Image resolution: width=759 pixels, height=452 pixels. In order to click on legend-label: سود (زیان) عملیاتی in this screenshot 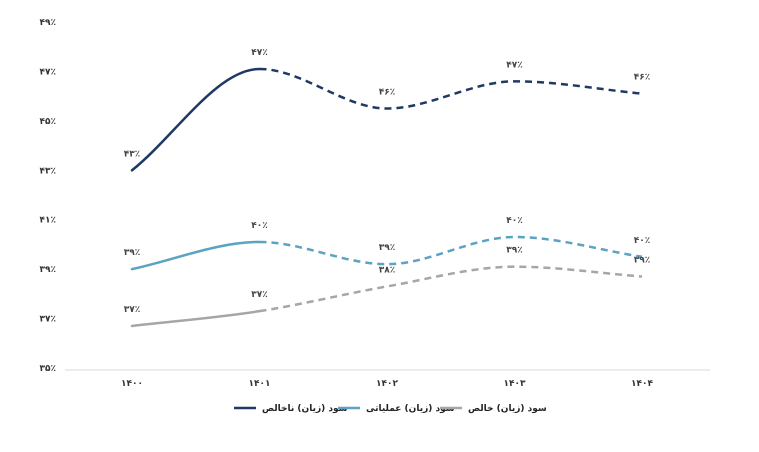, I will do `click(410, 409)`.